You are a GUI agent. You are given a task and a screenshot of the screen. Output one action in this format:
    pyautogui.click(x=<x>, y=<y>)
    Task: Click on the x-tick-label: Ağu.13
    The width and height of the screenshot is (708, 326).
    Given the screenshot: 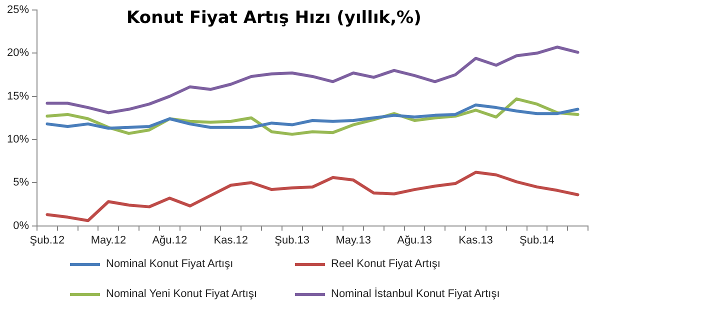 What is the action you would take?
    pyautogui.click(x=414, y=240)
    